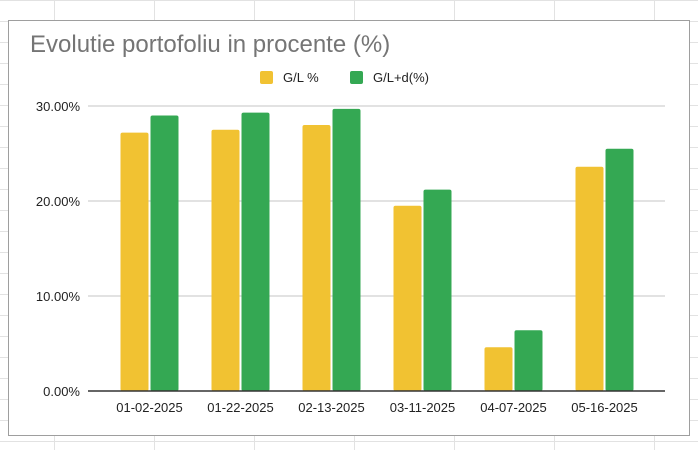 The height and width of the screenshot is (450, 698). I want to click on y-tick-label: 10.00%, so click(58, 296).